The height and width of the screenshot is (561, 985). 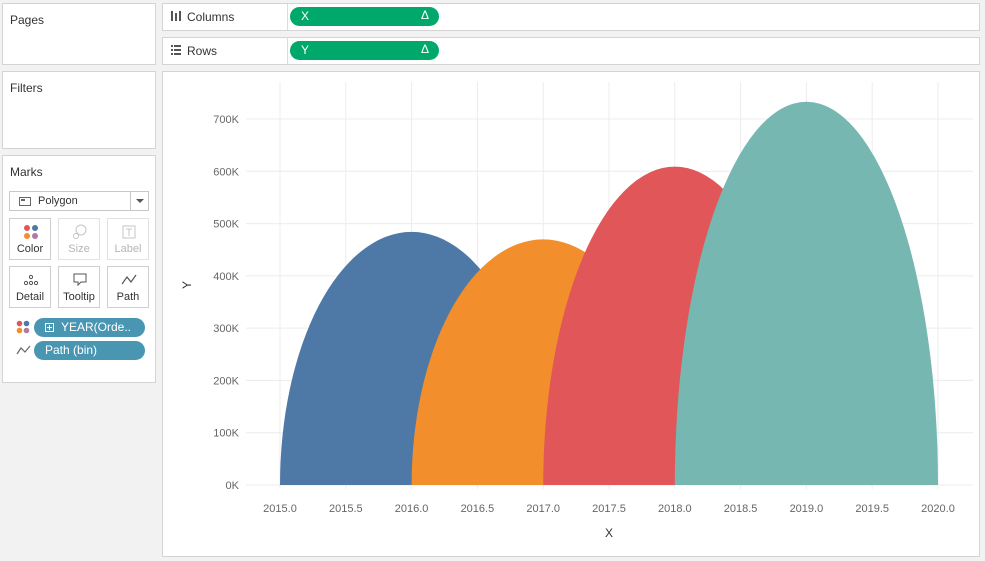 What do you see at coordinates (571, 17) in the screenshot?
I see `columns-shelf: Columns X Δ` at bounding box center [571, 17].